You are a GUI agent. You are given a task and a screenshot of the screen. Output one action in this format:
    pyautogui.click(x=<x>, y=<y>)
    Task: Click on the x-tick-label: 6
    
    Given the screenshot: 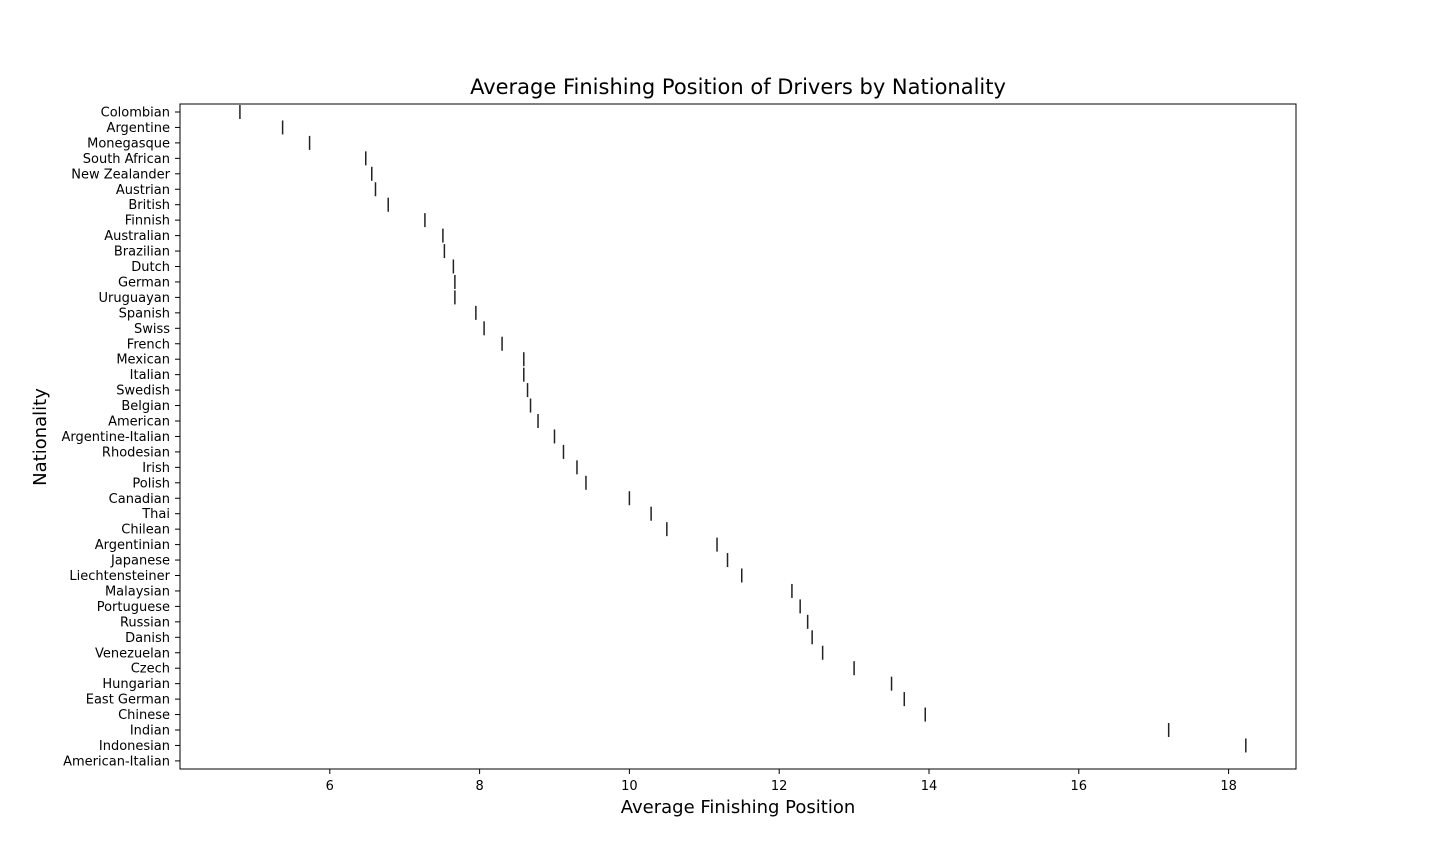 What is the action you would take?
    pyautogui.click(x=330, y=786)
    